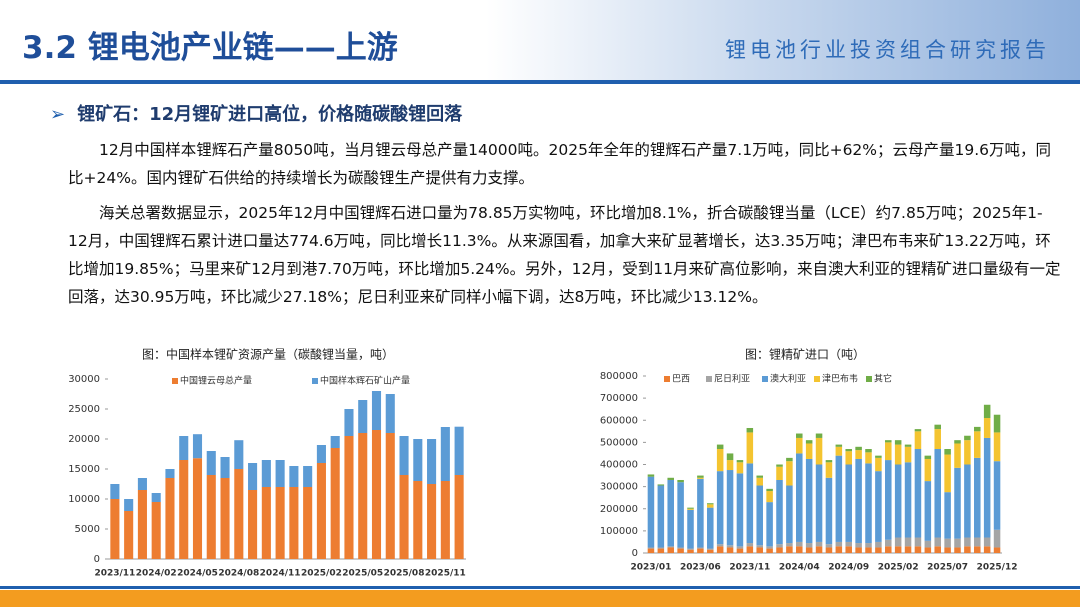  Describe the element at coordinates (883, 379) in the screenshot. I see `legend-label: 其它` at that location.